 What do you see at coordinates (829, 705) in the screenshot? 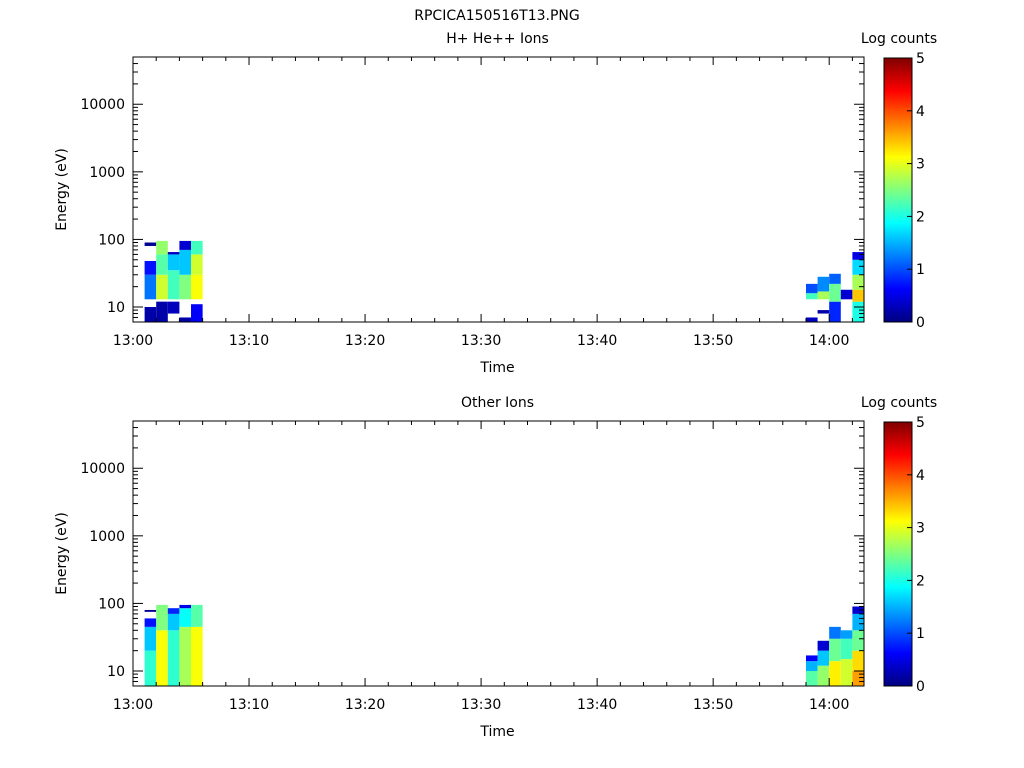
I see `x-tick-label: 14:00` at bounding box center [829, 705].